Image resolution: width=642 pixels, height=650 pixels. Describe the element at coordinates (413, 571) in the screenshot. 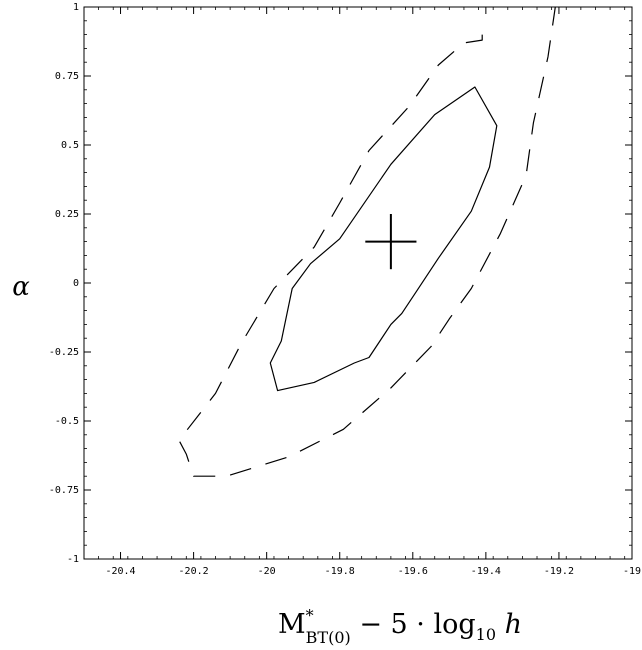

I see `x-tick-label: -19.6` at that location.